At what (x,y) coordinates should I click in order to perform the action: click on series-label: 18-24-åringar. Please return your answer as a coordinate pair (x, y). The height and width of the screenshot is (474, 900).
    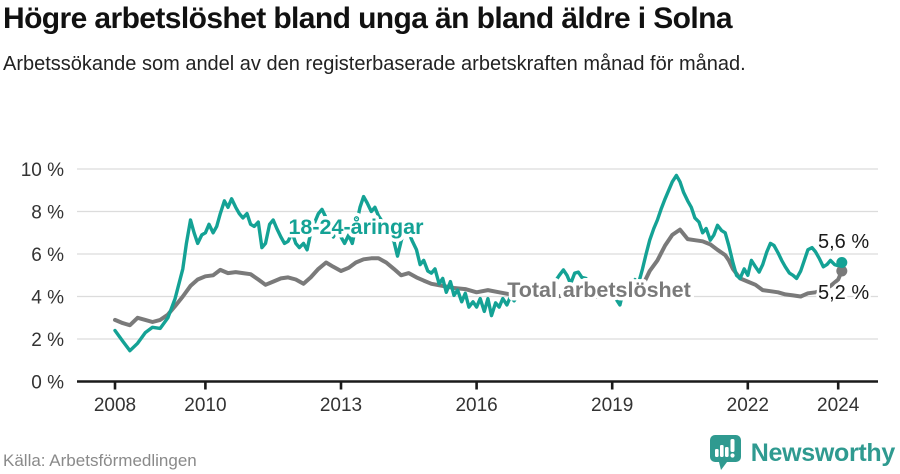
    Looking at the image, I should click on (356, 227).